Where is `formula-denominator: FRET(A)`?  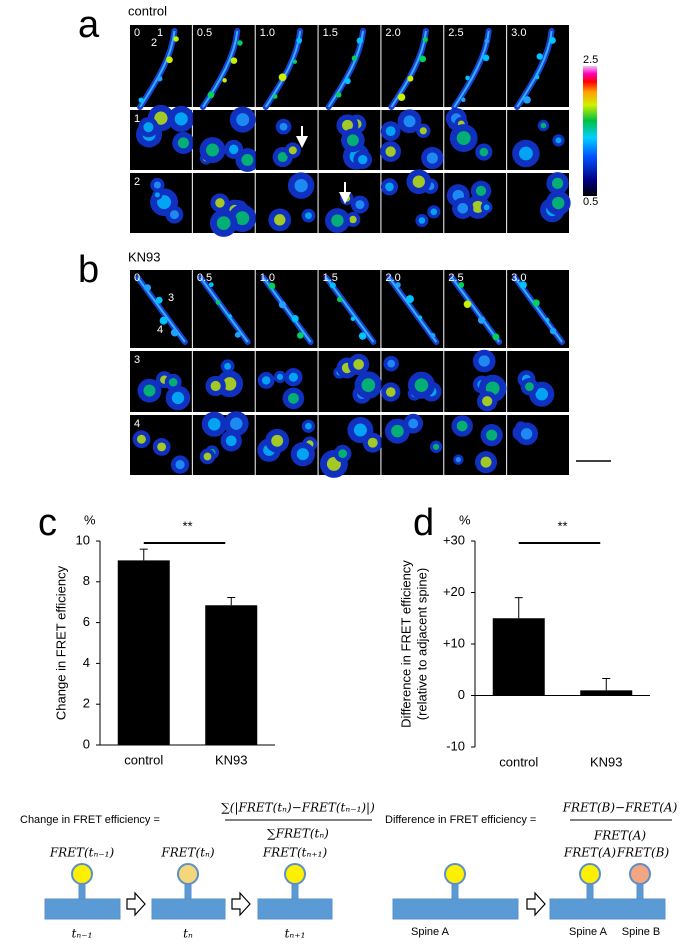 formula-denominator: FRET(A) is located at coordinates (619, 836).